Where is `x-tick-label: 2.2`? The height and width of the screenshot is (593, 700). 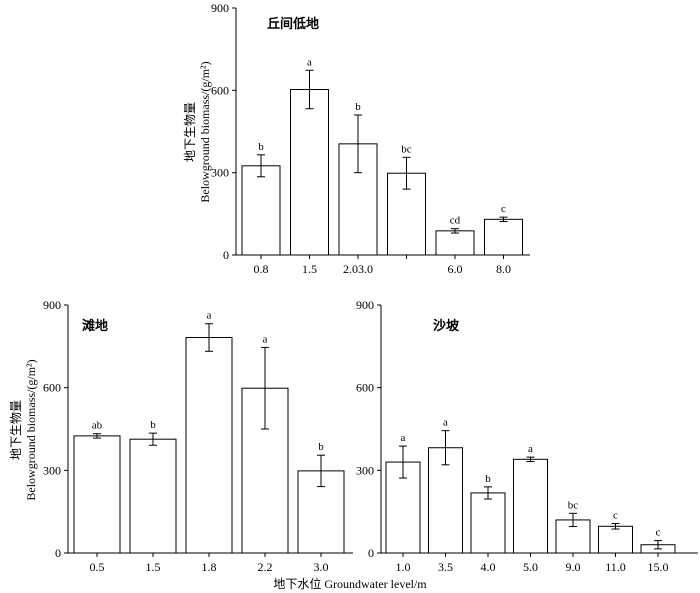 x-tick-label: 2.2 is located at coordinates (265, 567).